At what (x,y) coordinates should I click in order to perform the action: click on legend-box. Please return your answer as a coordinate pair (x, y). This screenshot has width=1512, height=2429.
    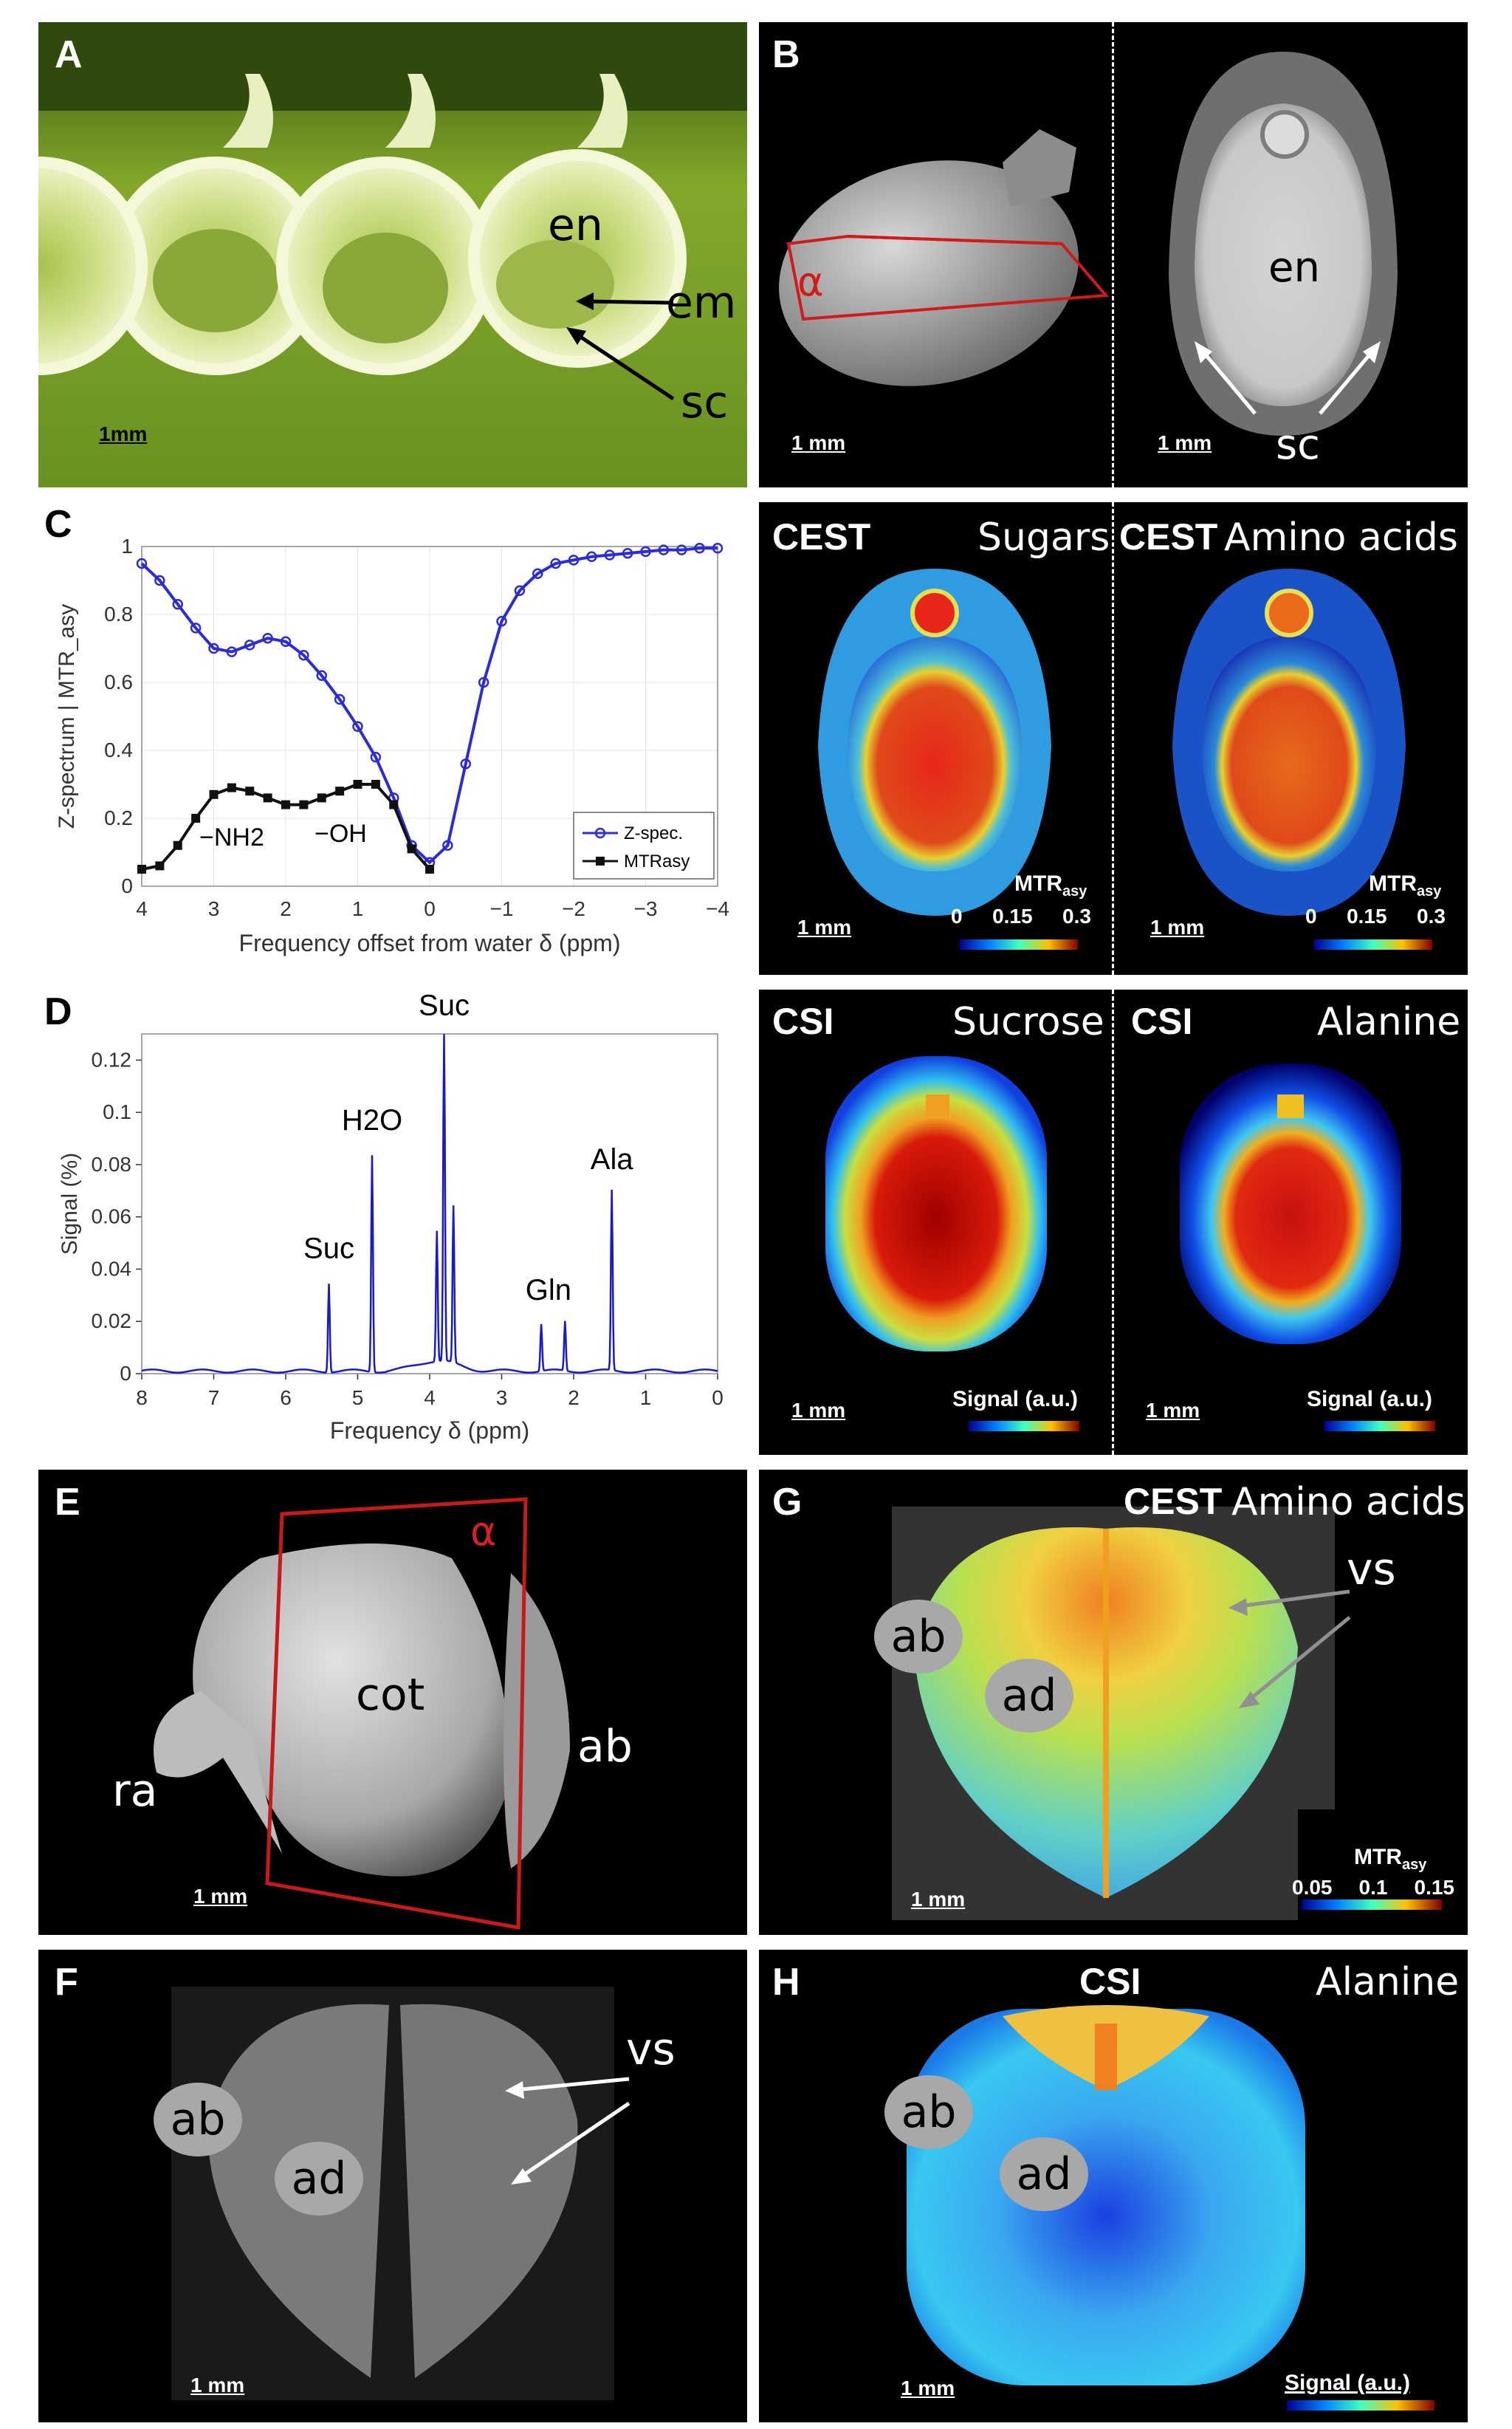
    Looking at the image, I should click on (644, 846).